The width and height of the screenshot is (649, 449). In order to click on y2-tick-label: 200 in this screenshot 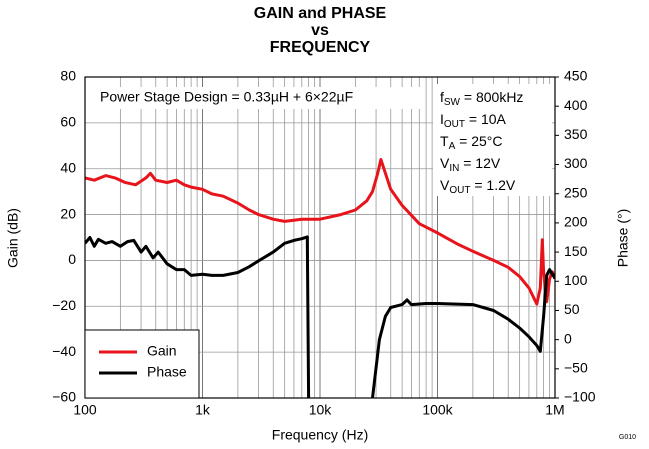, I will do `click(576, 222)`.